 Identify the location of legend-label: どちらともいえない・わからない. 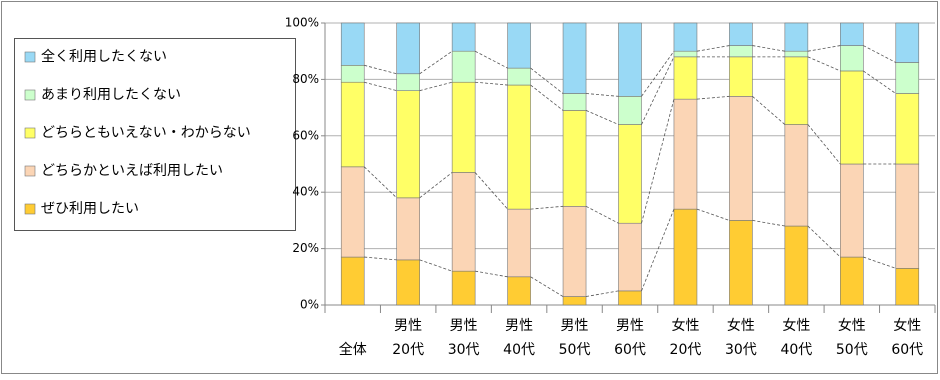
(146, 133).